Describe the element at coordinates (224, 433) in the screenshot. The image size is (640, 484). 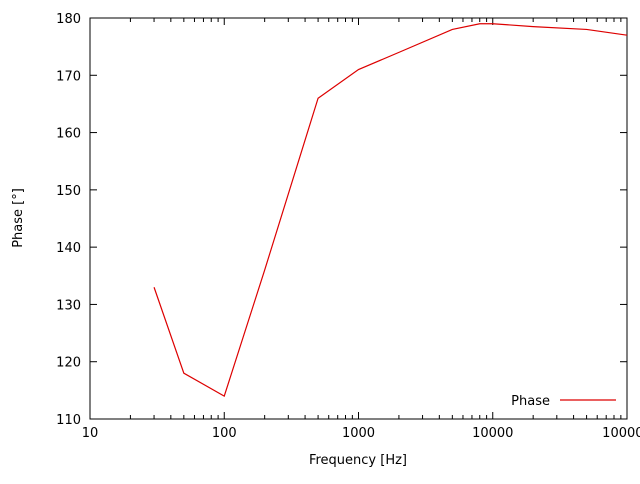
I see `x-tick-label: 100` at that location.